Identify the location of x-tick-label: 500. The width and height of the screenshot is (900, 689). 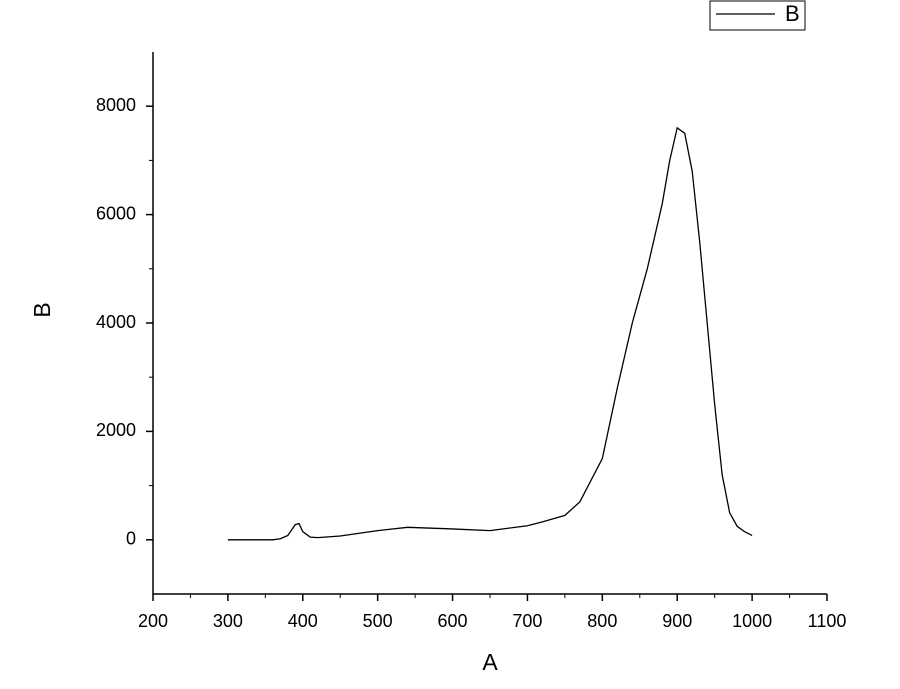
(378, 621).